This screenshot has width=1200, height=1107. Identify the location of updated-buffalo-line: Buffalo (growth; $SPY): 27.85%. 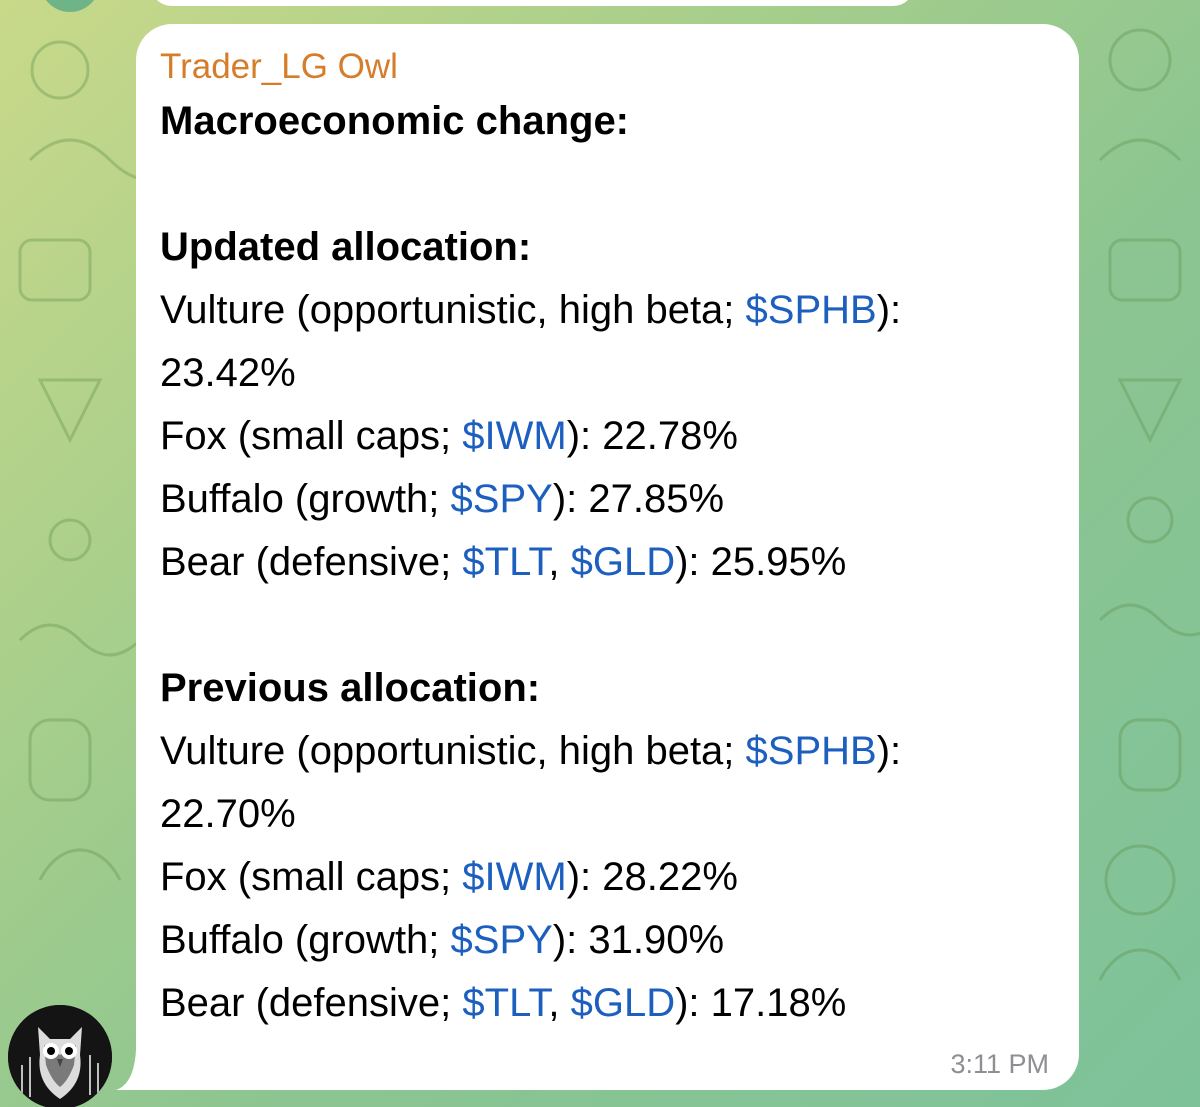
(605, 499).